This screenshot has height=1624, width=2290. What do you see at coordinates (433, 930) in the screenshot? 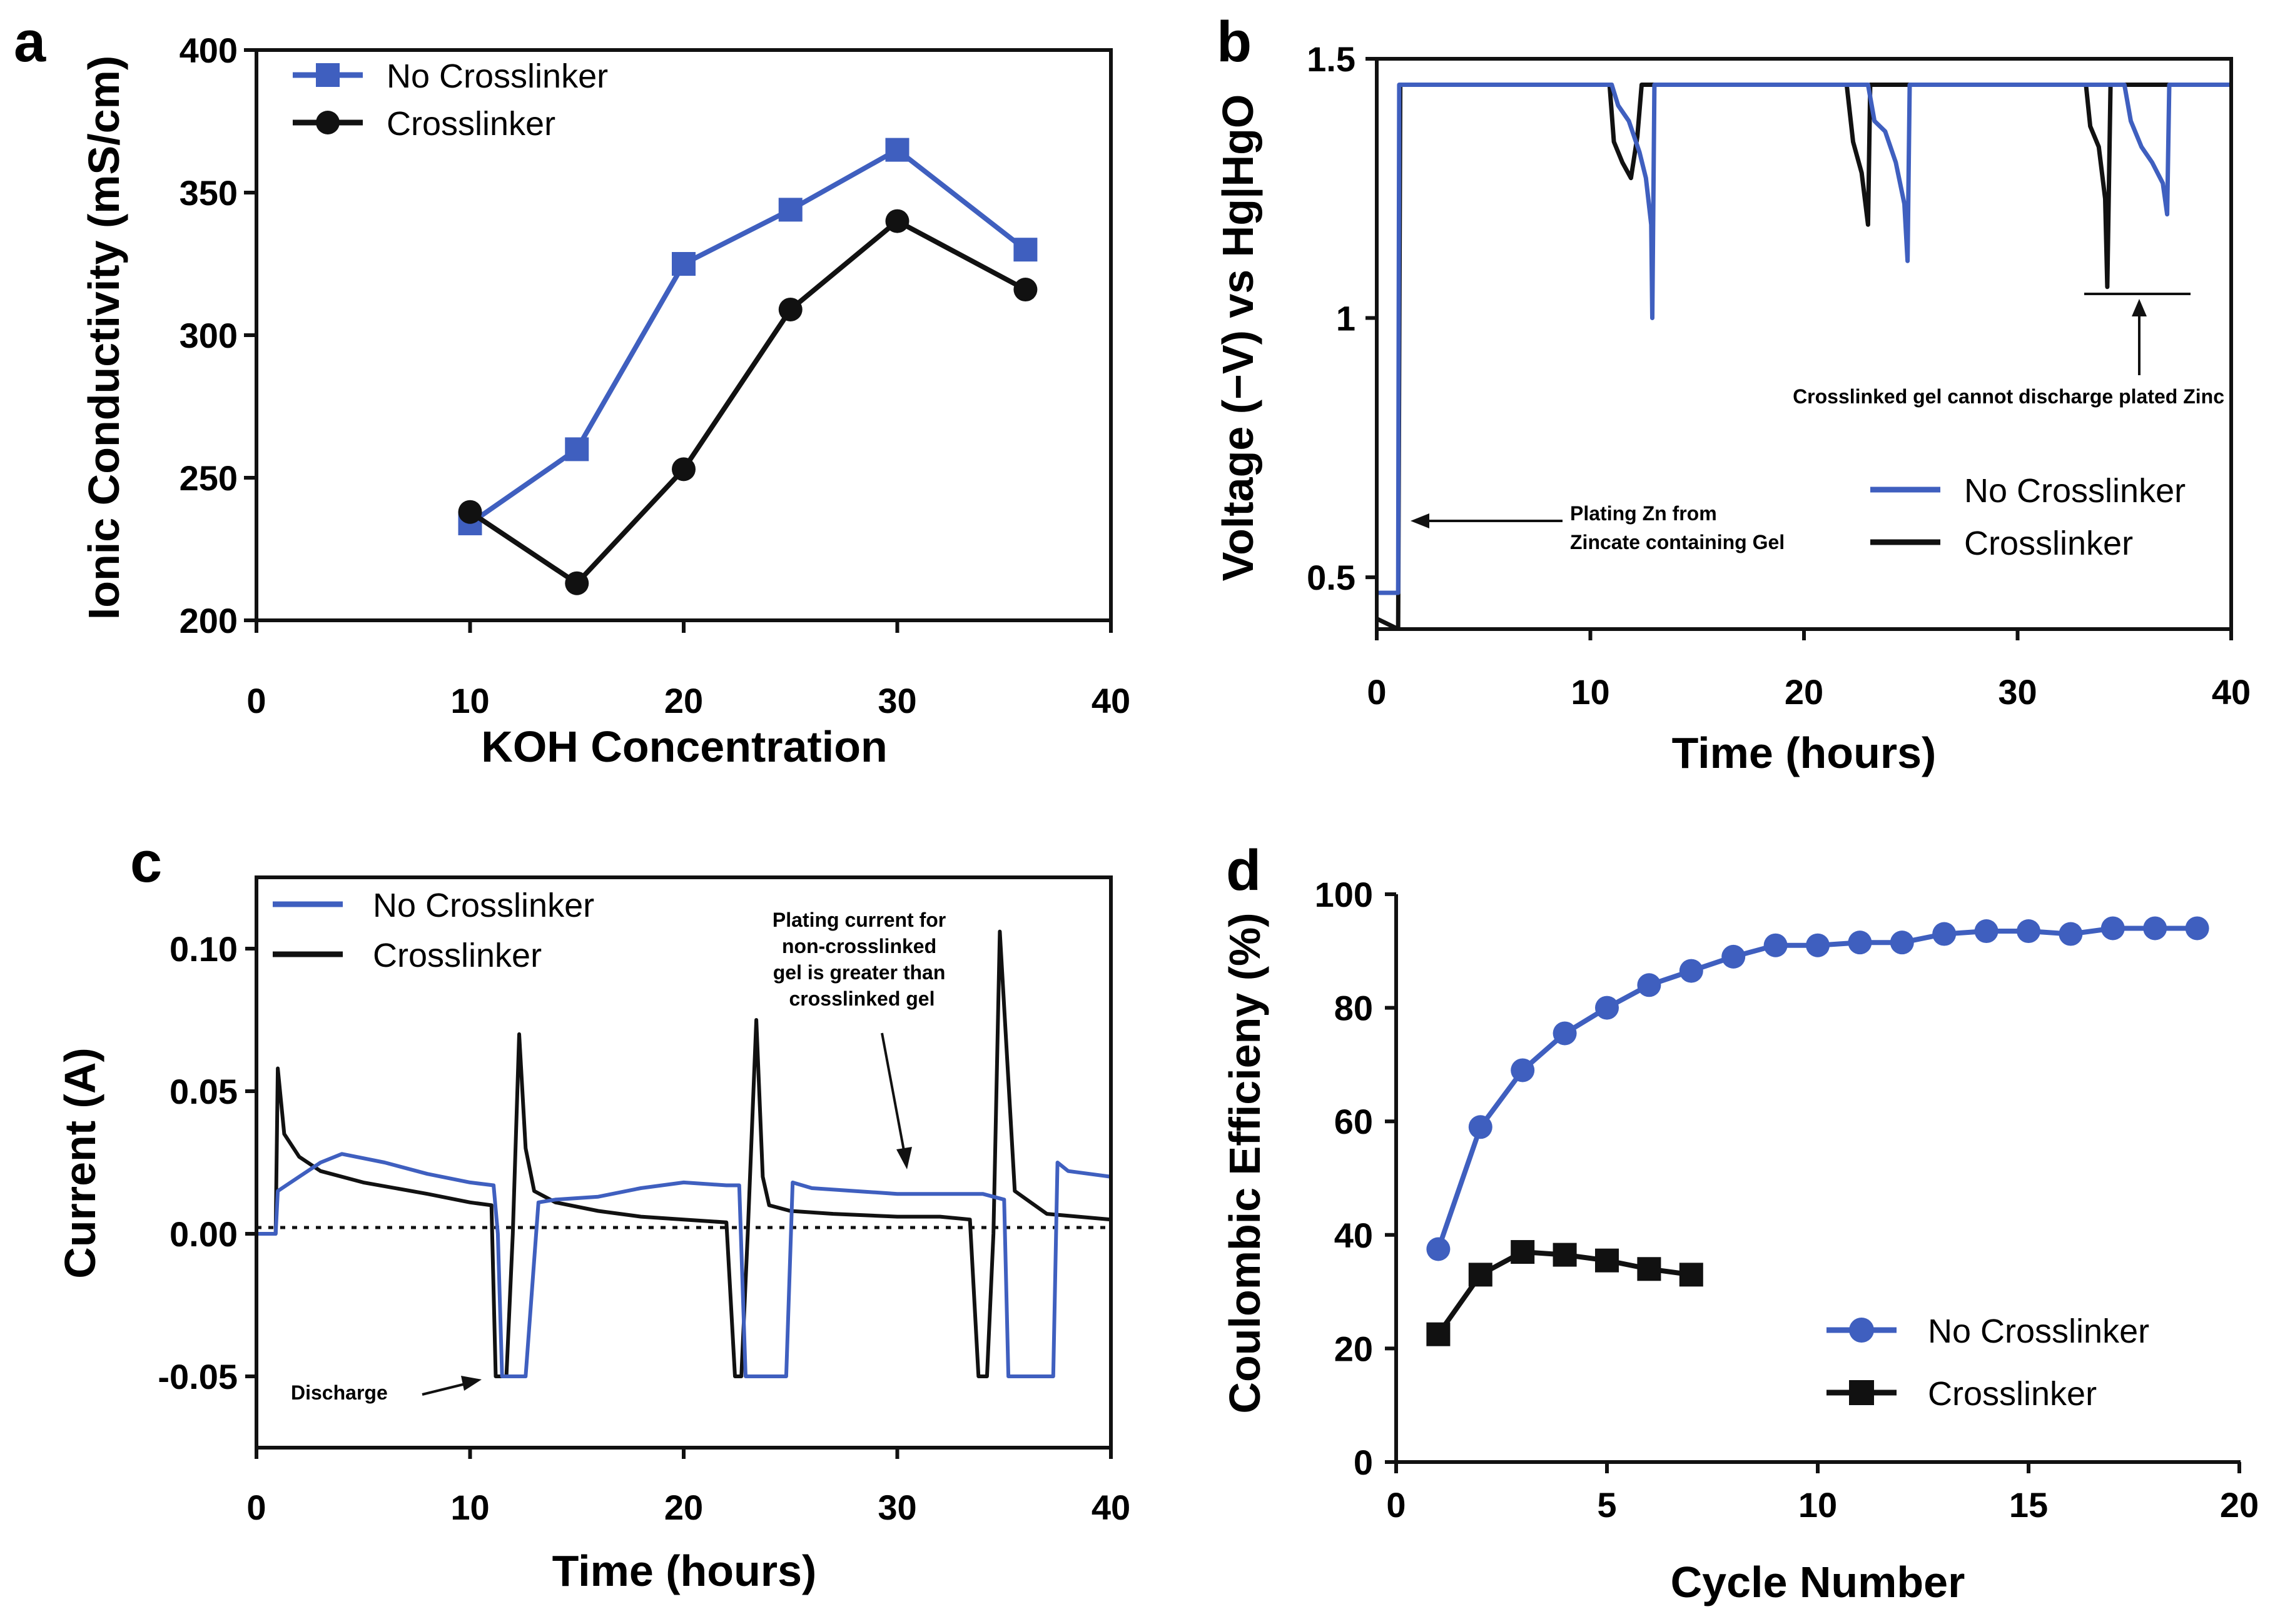
I see `chart-c-legend: No Crosslinker Crosslinker` at bounding box center [433, 930].